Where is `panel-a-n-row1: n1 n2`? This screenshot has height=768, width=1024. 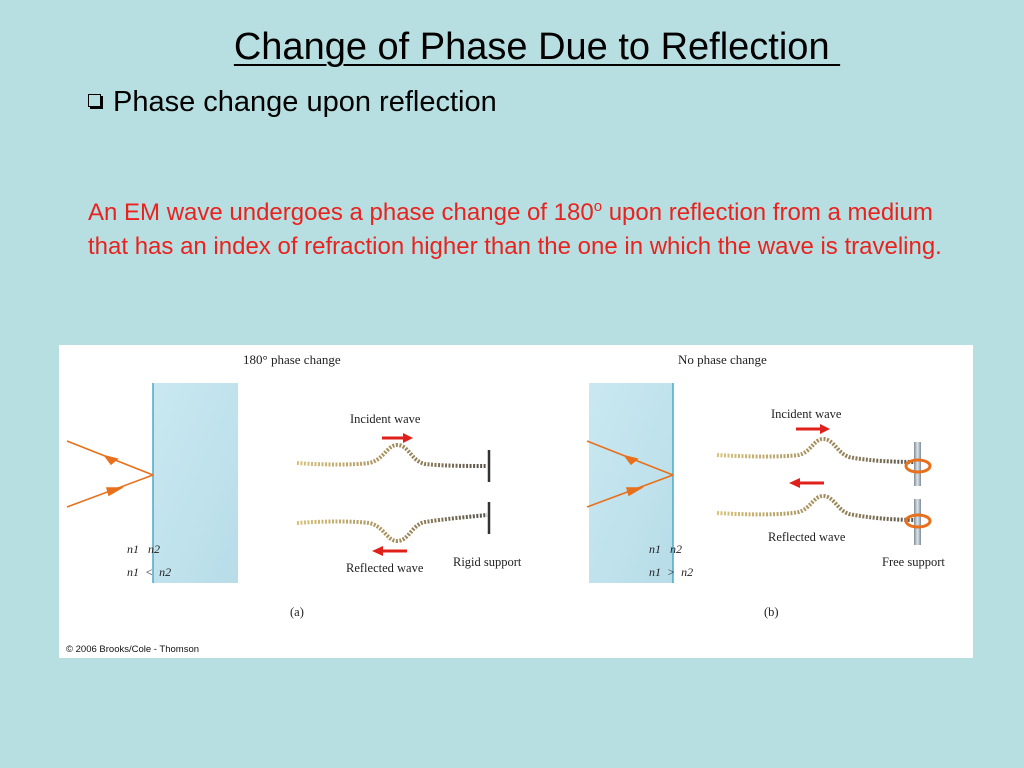 panel-a-n-row1: n1 n2 is located at coordinates (143, 549).